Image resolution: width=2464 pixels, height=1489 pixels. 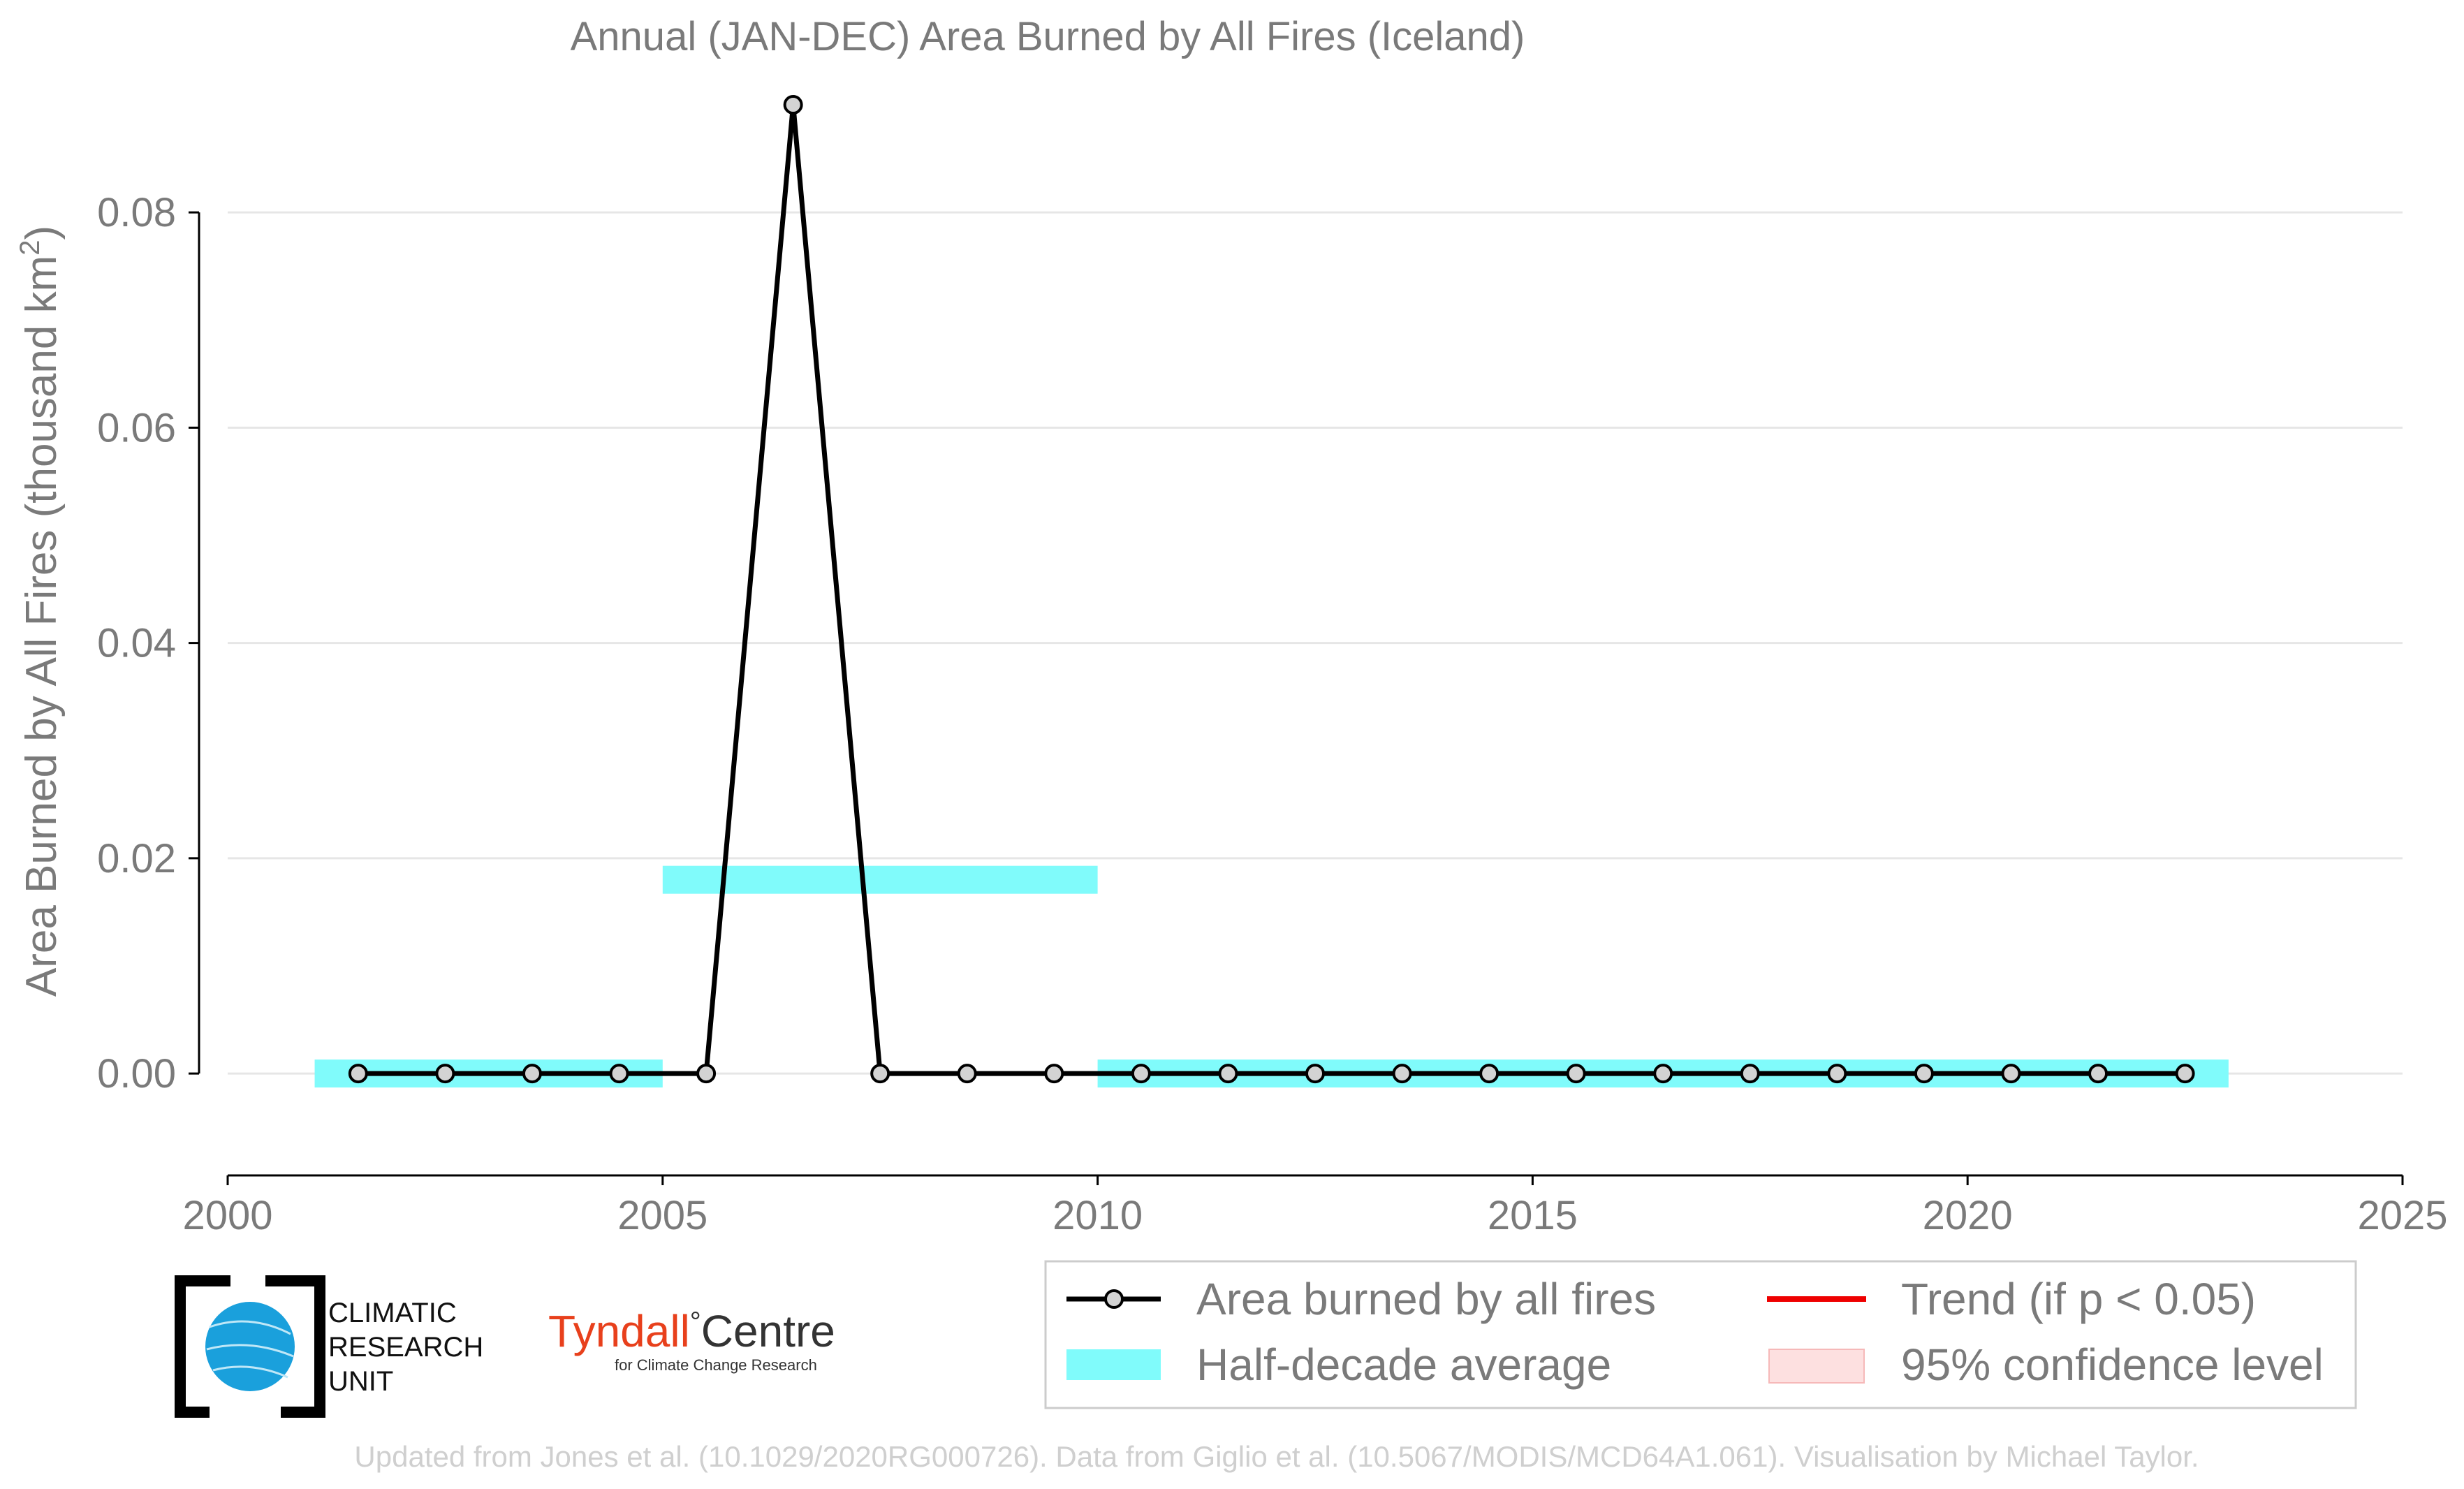 What do you see at coordinates (1816, 1366) in the screenshot?
I see `legend-confidence-swatch` at bounding box center [1816, 1366].